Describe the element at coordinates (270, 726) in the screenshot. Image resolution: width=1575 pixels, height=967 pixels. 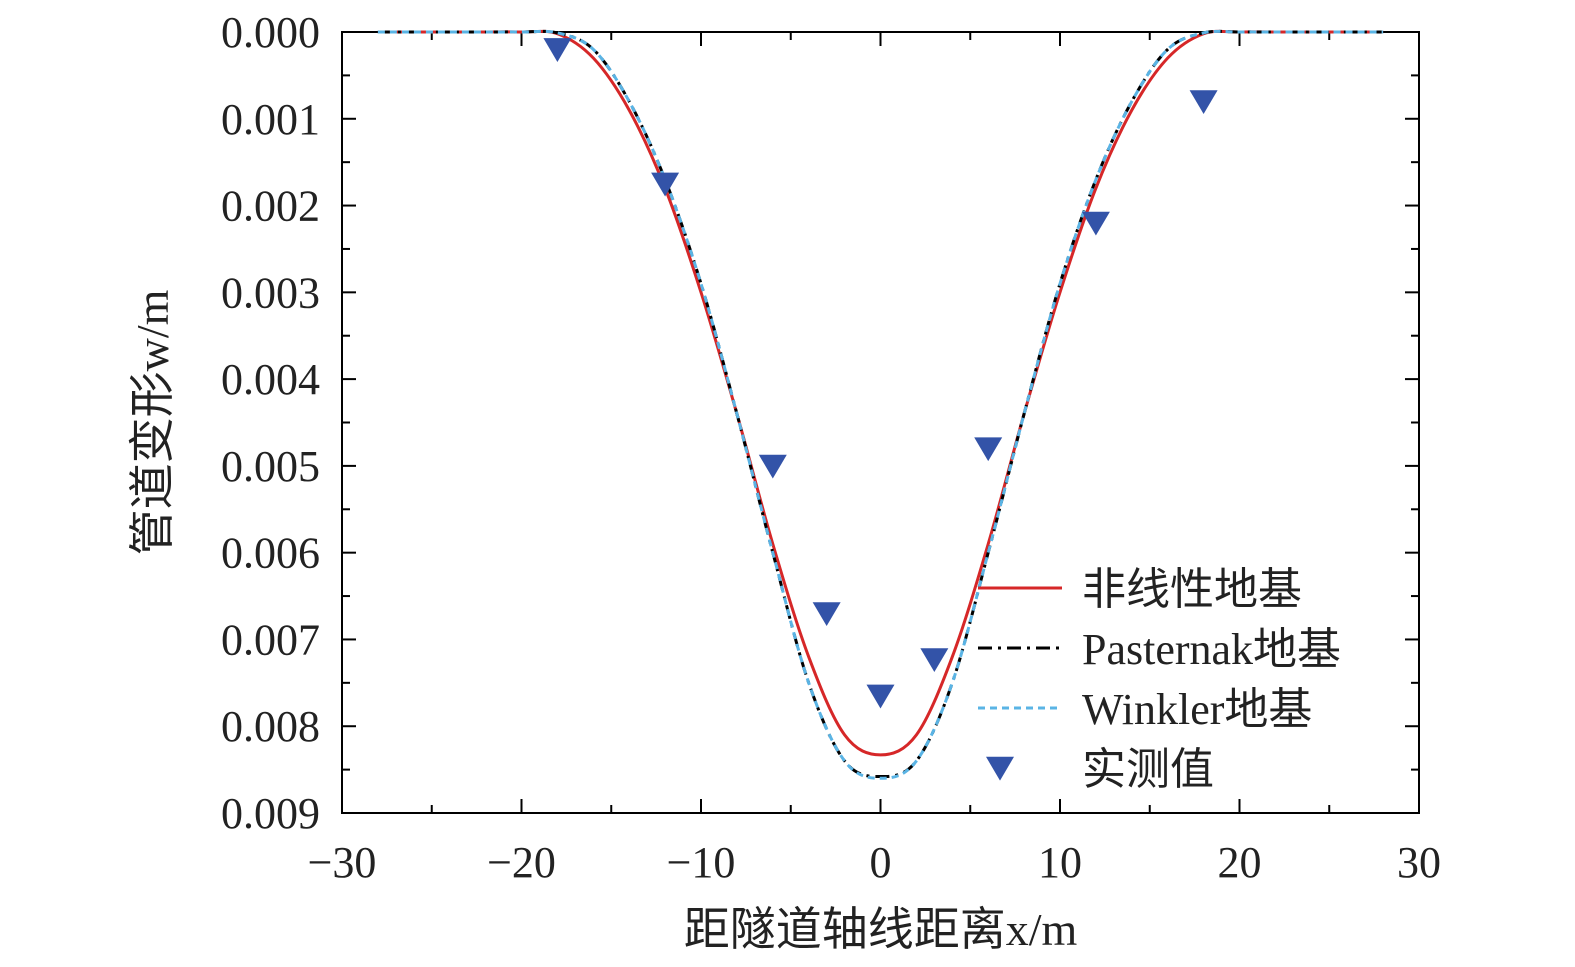
I see `y-tick-label: 0.008` at that location.